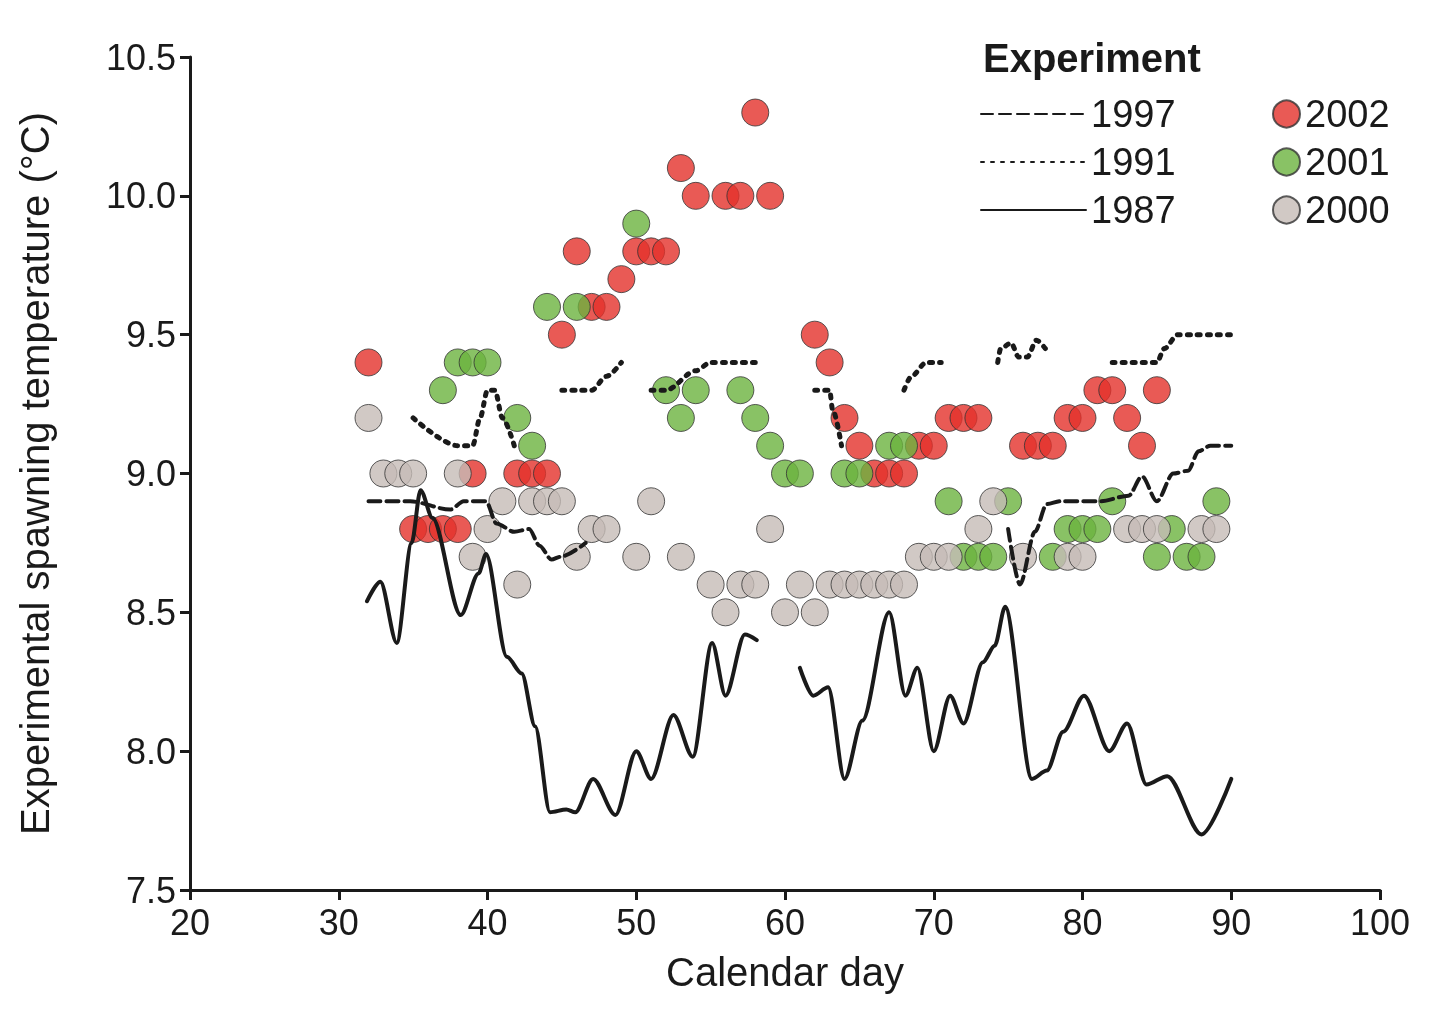 The height and width of the screenshot is (1034, 1432). I want to click on y-axis-title: Experimental spawning temperature (°C), so click(35, 473).